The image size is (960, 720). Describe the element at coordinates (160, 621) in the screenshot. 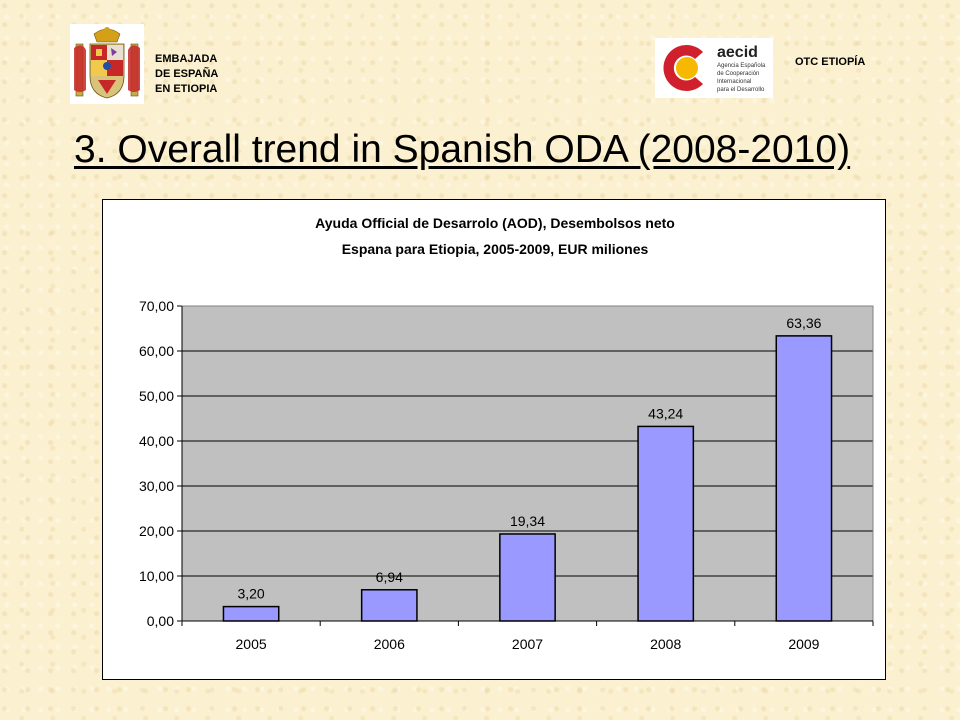

I see `y-tick-label: 0,00` at that location.